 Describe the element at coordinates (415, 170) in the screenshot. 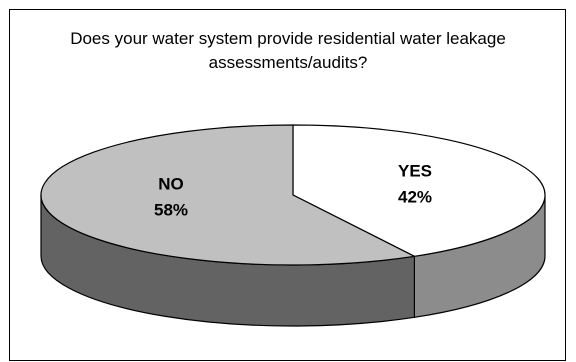

I see `slice-label-yes: YES` at that location.